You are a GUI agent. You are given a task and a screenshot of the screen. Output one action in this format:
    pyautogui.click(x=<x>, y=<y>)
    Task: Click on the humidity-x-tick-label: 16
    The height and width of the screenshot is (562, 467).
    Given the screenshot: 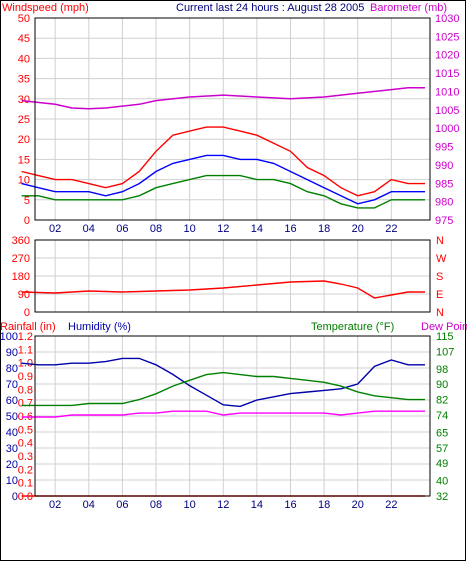 What is the action you would take?
    pyautogui.click(x=290, y=505)
    